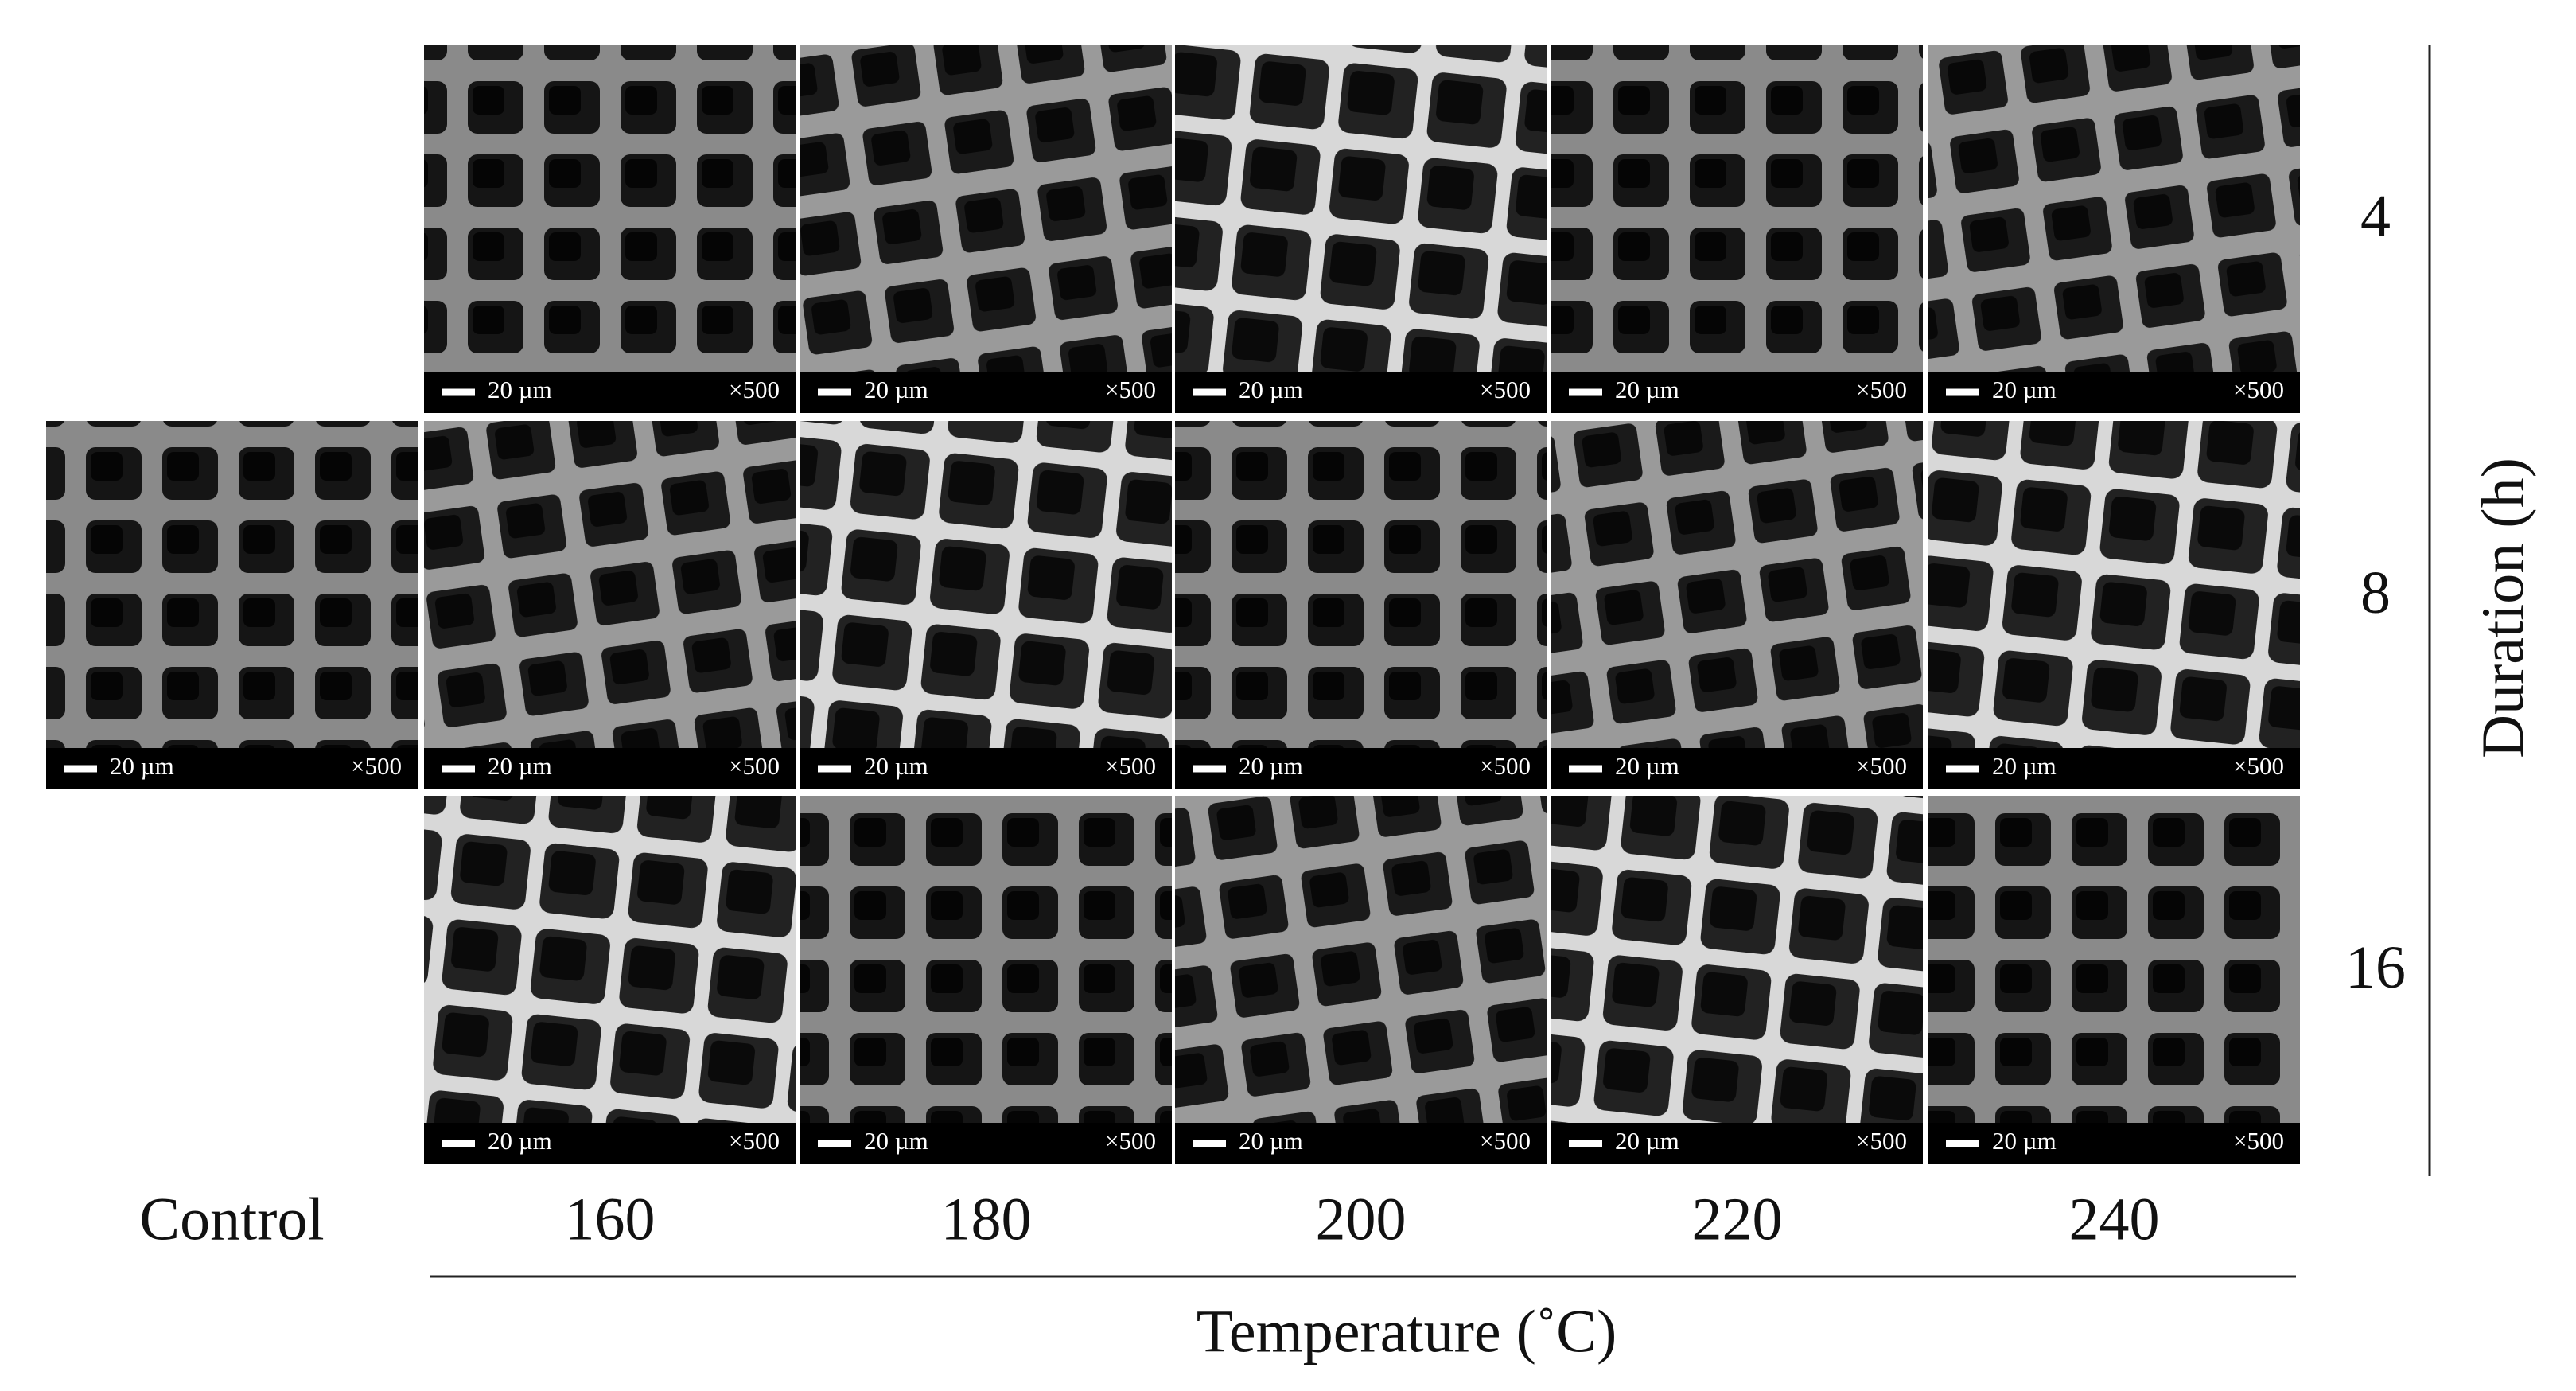  Describe the element at coordinates (1362, 1219) in the screenshot. I see `column-label: 200` at that location.